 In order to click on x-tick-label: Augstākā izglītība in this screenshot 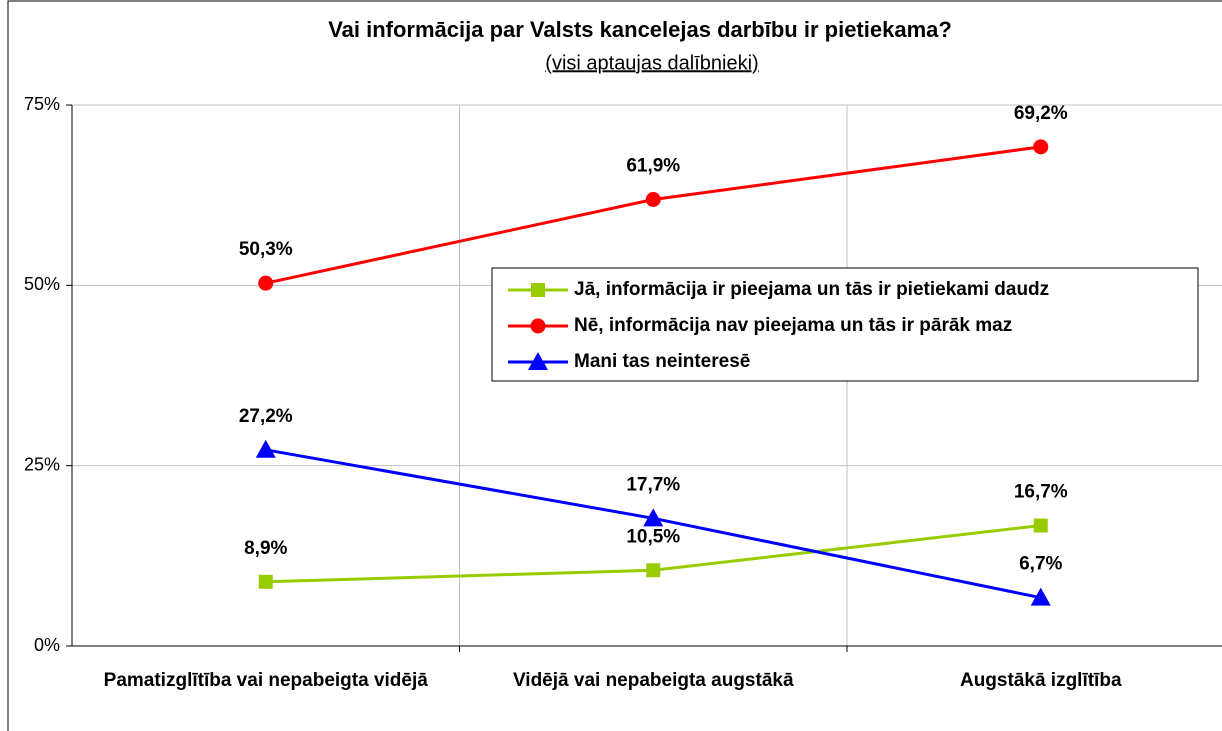, I will do `click(1040, 680)`.